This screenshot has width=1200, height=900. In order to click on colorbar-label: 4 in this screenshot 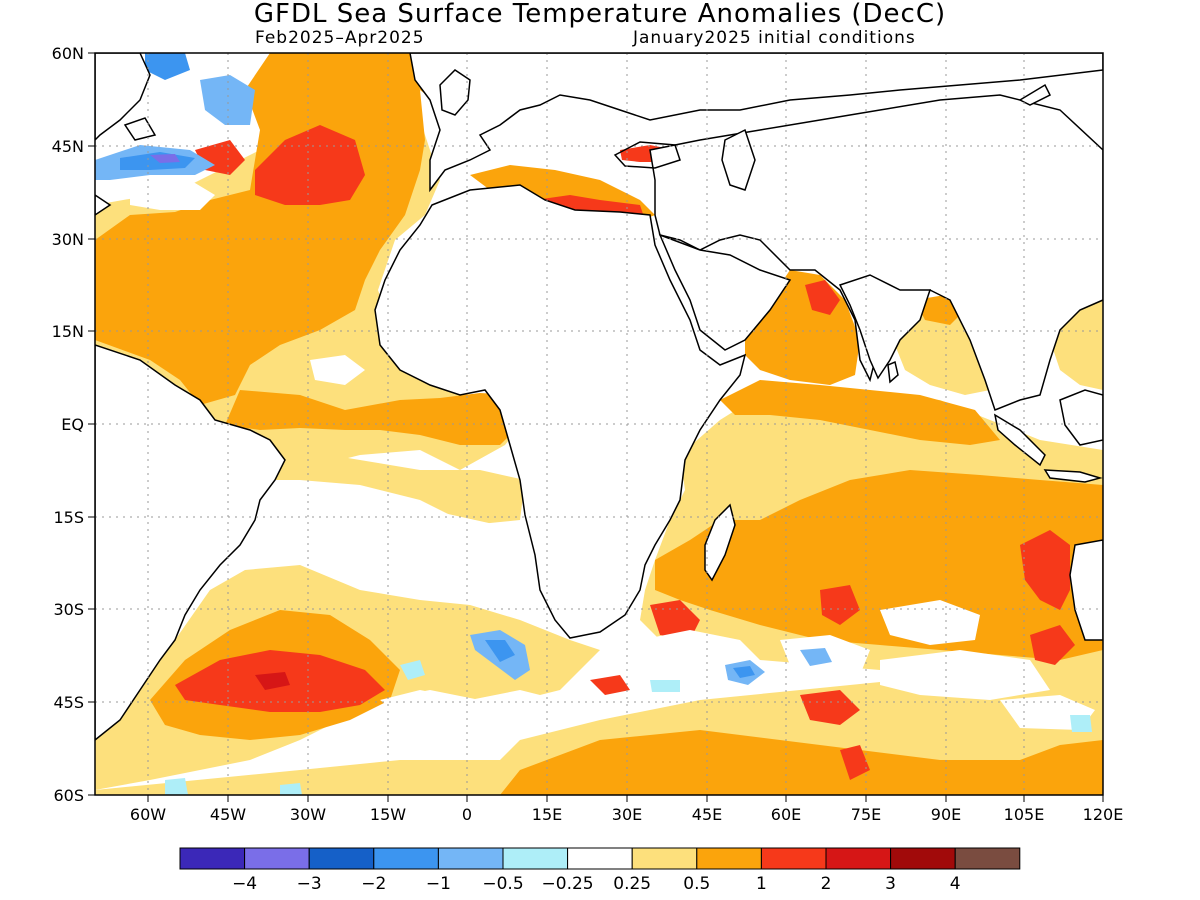, I will do `click(955, 884)`.